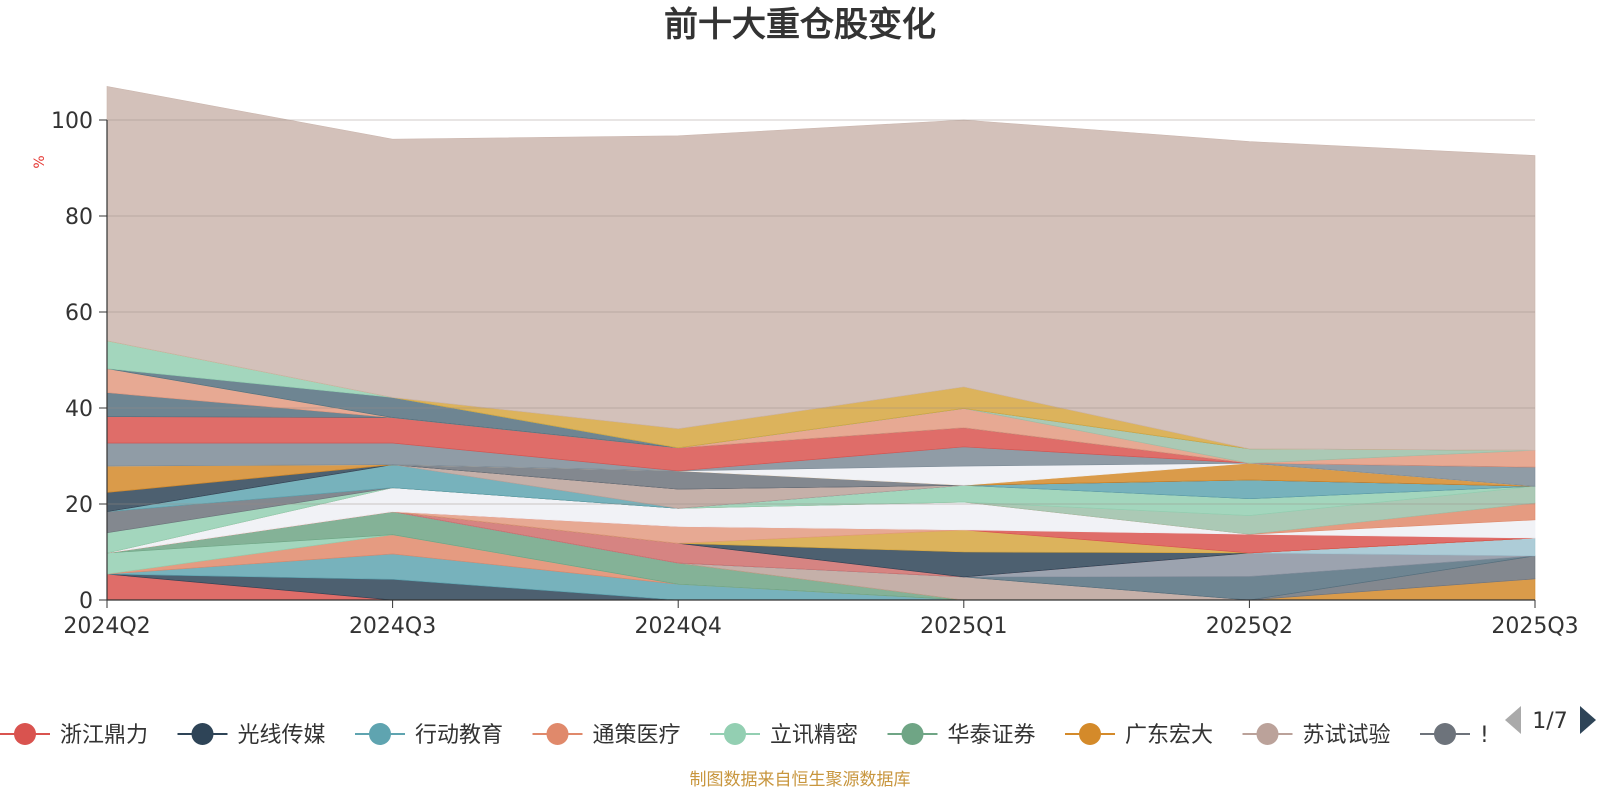  Describe the element at coordinates (40, 161) in the screenshot. I see `y-axis-unit: %` at that location.